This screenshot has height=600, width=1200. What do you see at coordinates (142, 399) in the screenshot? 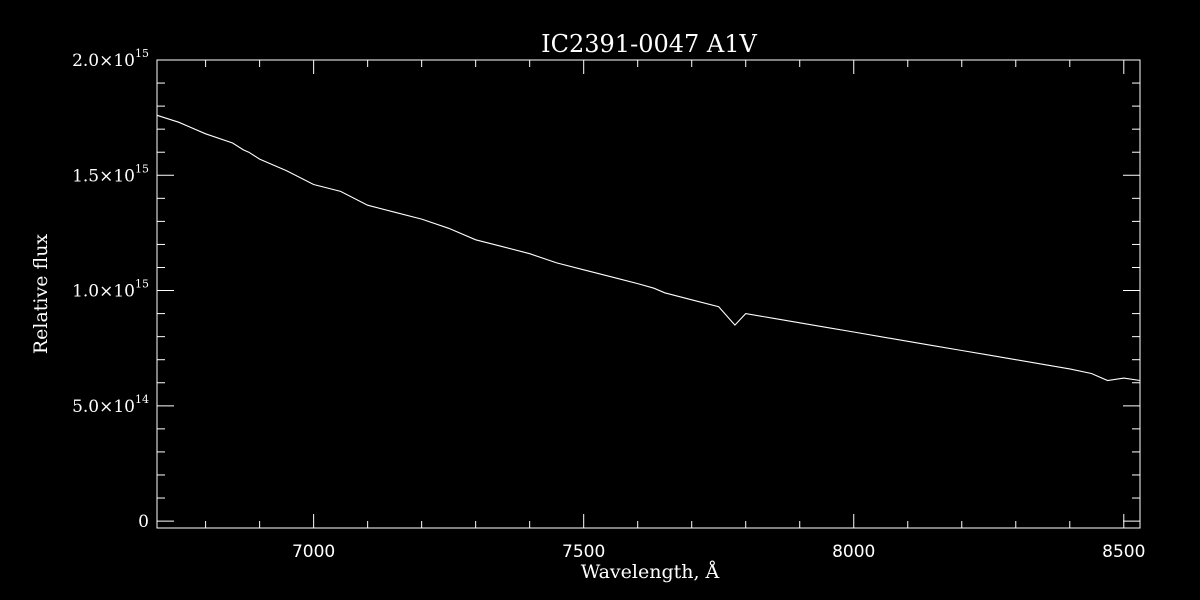
I see `y-tick-exponent: 14` at bounding box center [142, 399].